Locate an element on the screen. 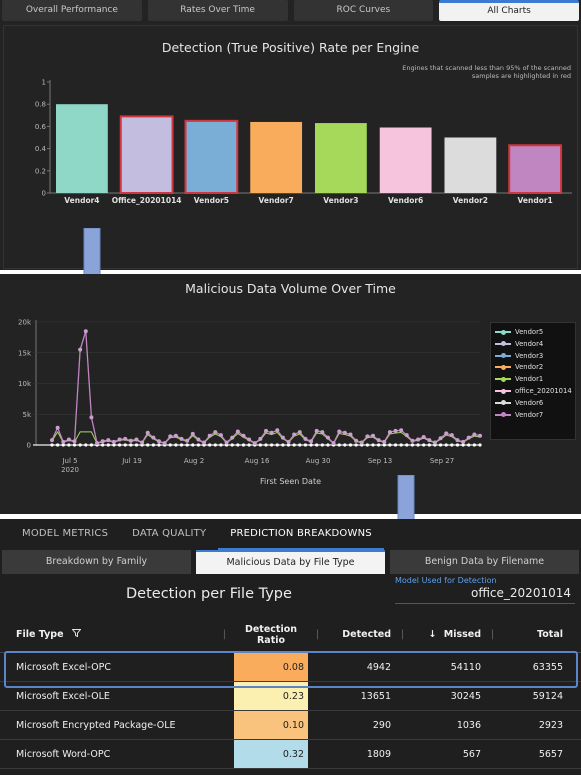 This screenshot has width=581, height=775. tab-data-quality: DATA QUALITY is located at coordinates (169, 533).